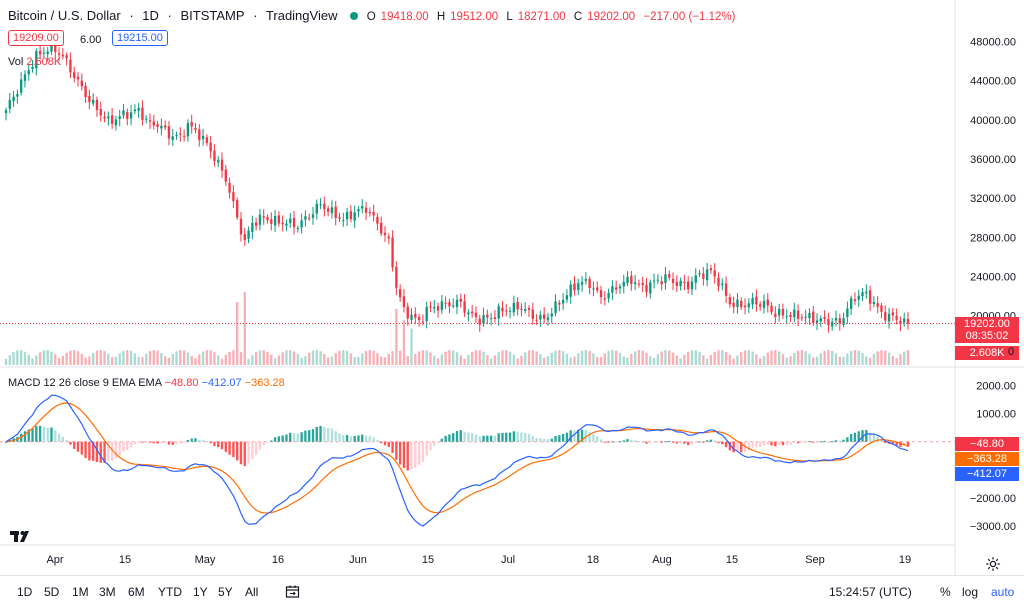  What do you see at coordinates (252, 592) in the screenshot?
I see `timeframe-all: All` at bounding box center [252, 592].